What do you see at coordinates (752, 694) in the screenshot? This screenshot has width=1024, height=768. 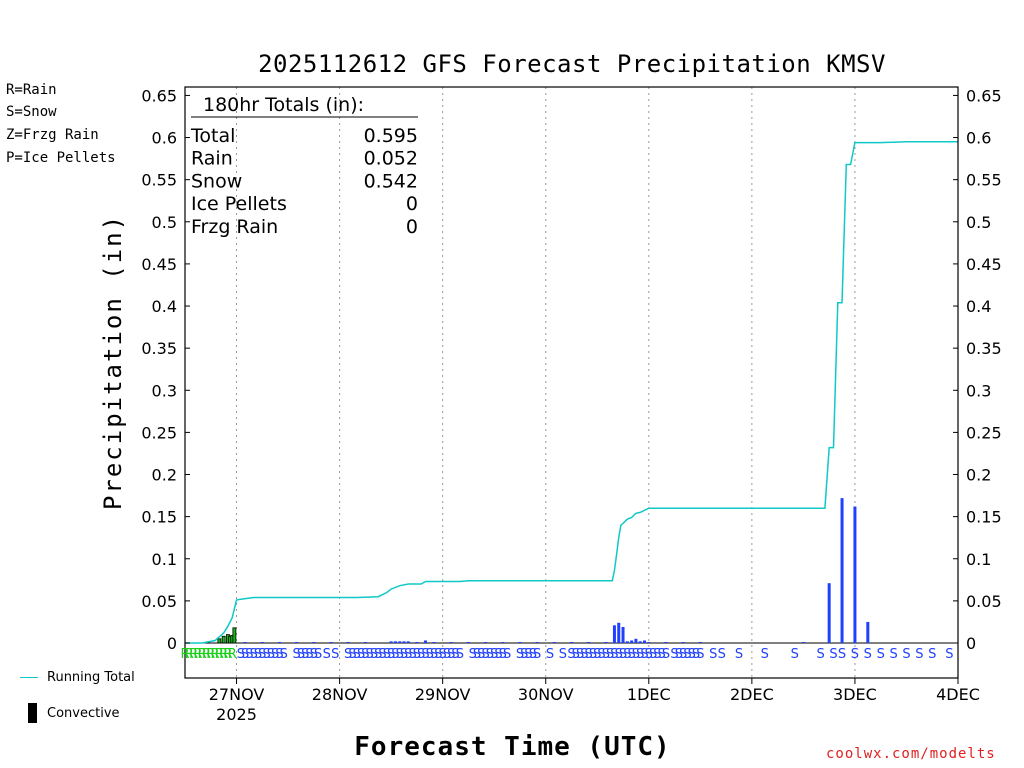 I see `x-tick-label: 2DEC` at bounding box center [752, 694].